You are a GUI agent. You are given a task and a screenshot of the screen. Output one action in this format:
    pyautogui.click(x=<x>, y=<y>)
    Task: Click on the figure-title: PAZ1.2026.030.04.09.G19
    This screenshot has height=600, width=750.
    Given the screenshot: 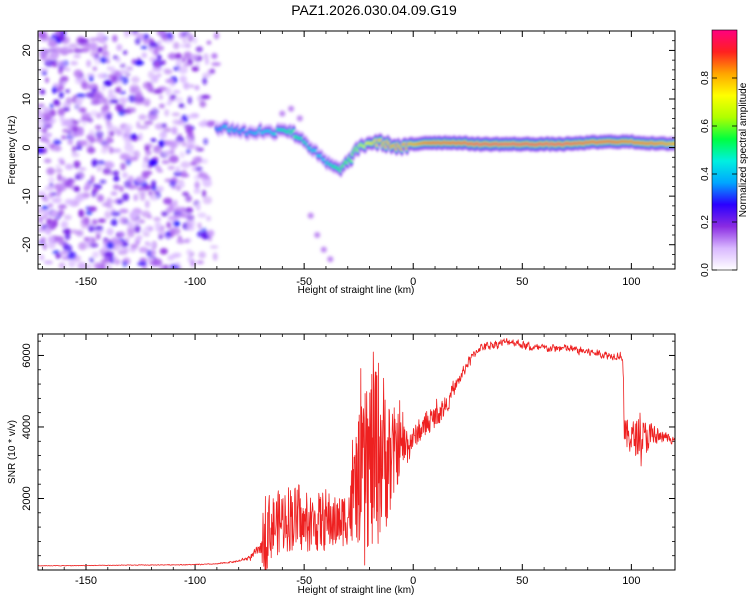 What is the action you would take?
    pyautogui.click(x=374, y=10)
    